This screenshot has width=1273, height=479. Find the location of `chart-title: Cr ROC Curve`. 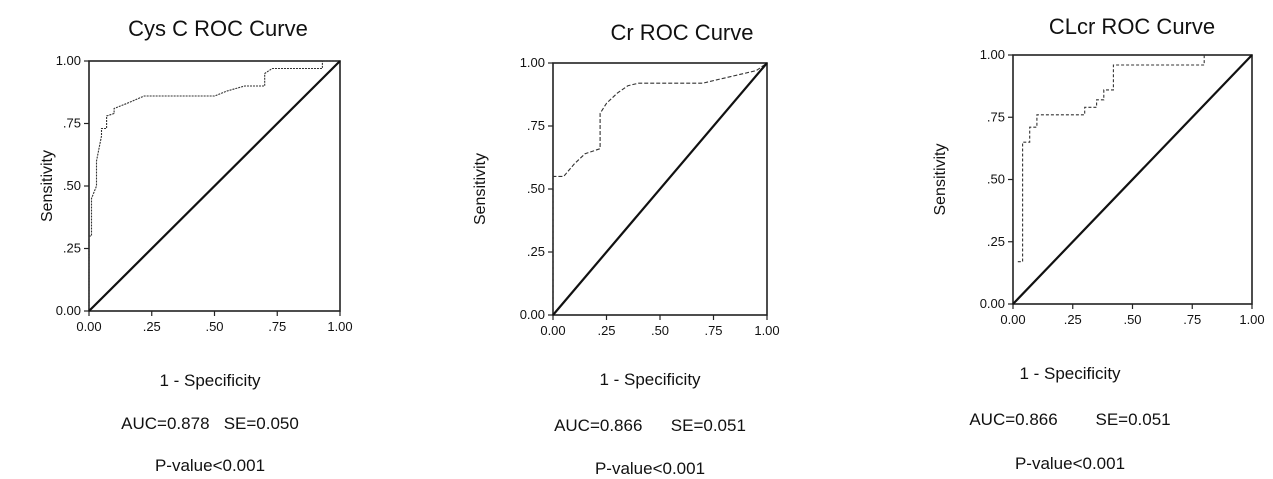

chart-title: Cr ROC Curve is located at coordinates (681, 32).